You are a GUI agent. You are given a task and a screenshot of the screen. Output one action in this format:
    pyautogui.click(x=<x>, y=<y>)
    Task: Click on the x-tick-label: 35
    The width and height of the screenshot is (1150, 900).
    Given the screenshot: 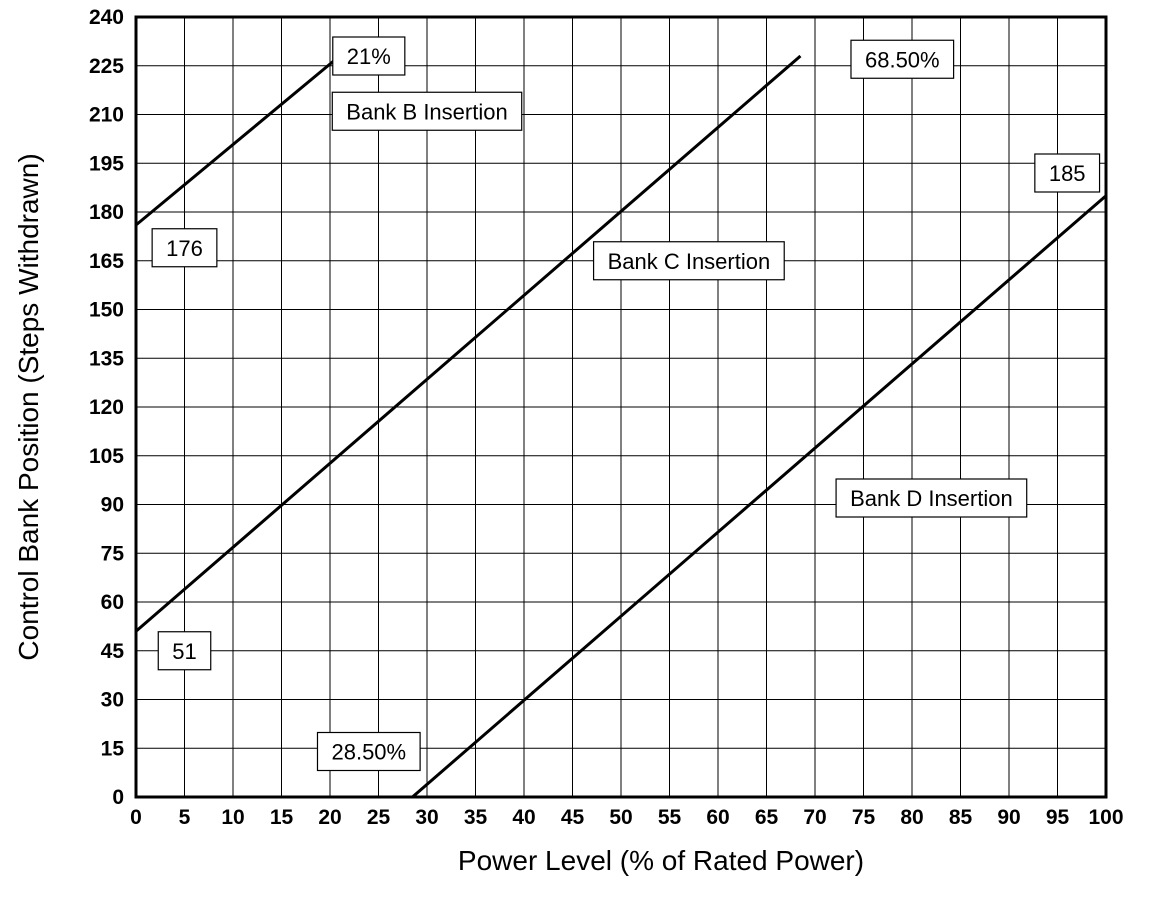 What is the action you would take?
    pyautogui.click(x=476, y=817)
    